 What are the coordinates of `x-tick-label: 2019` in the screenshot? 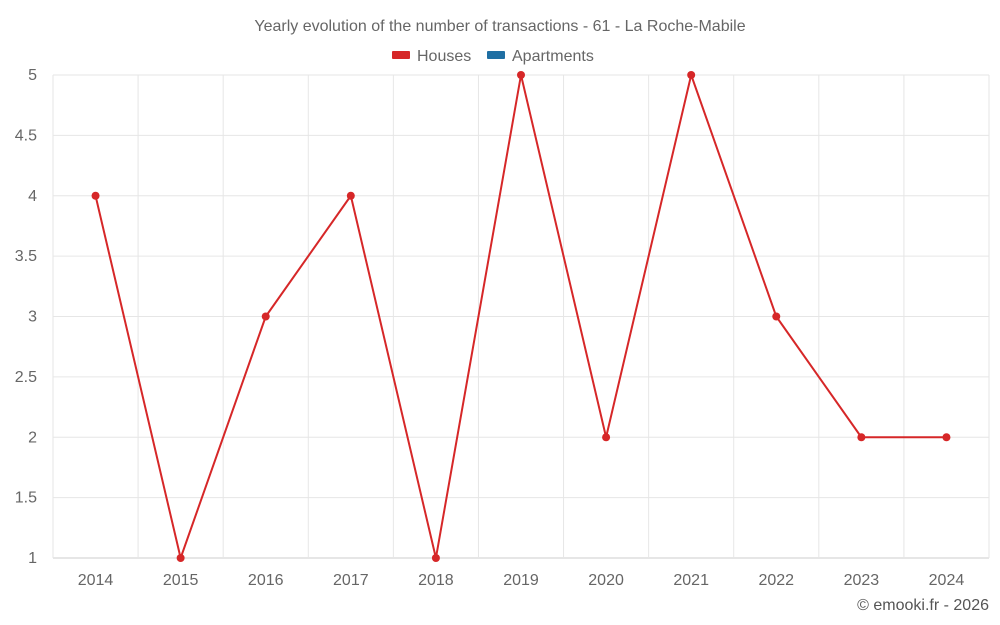 It's located at (521, 580).